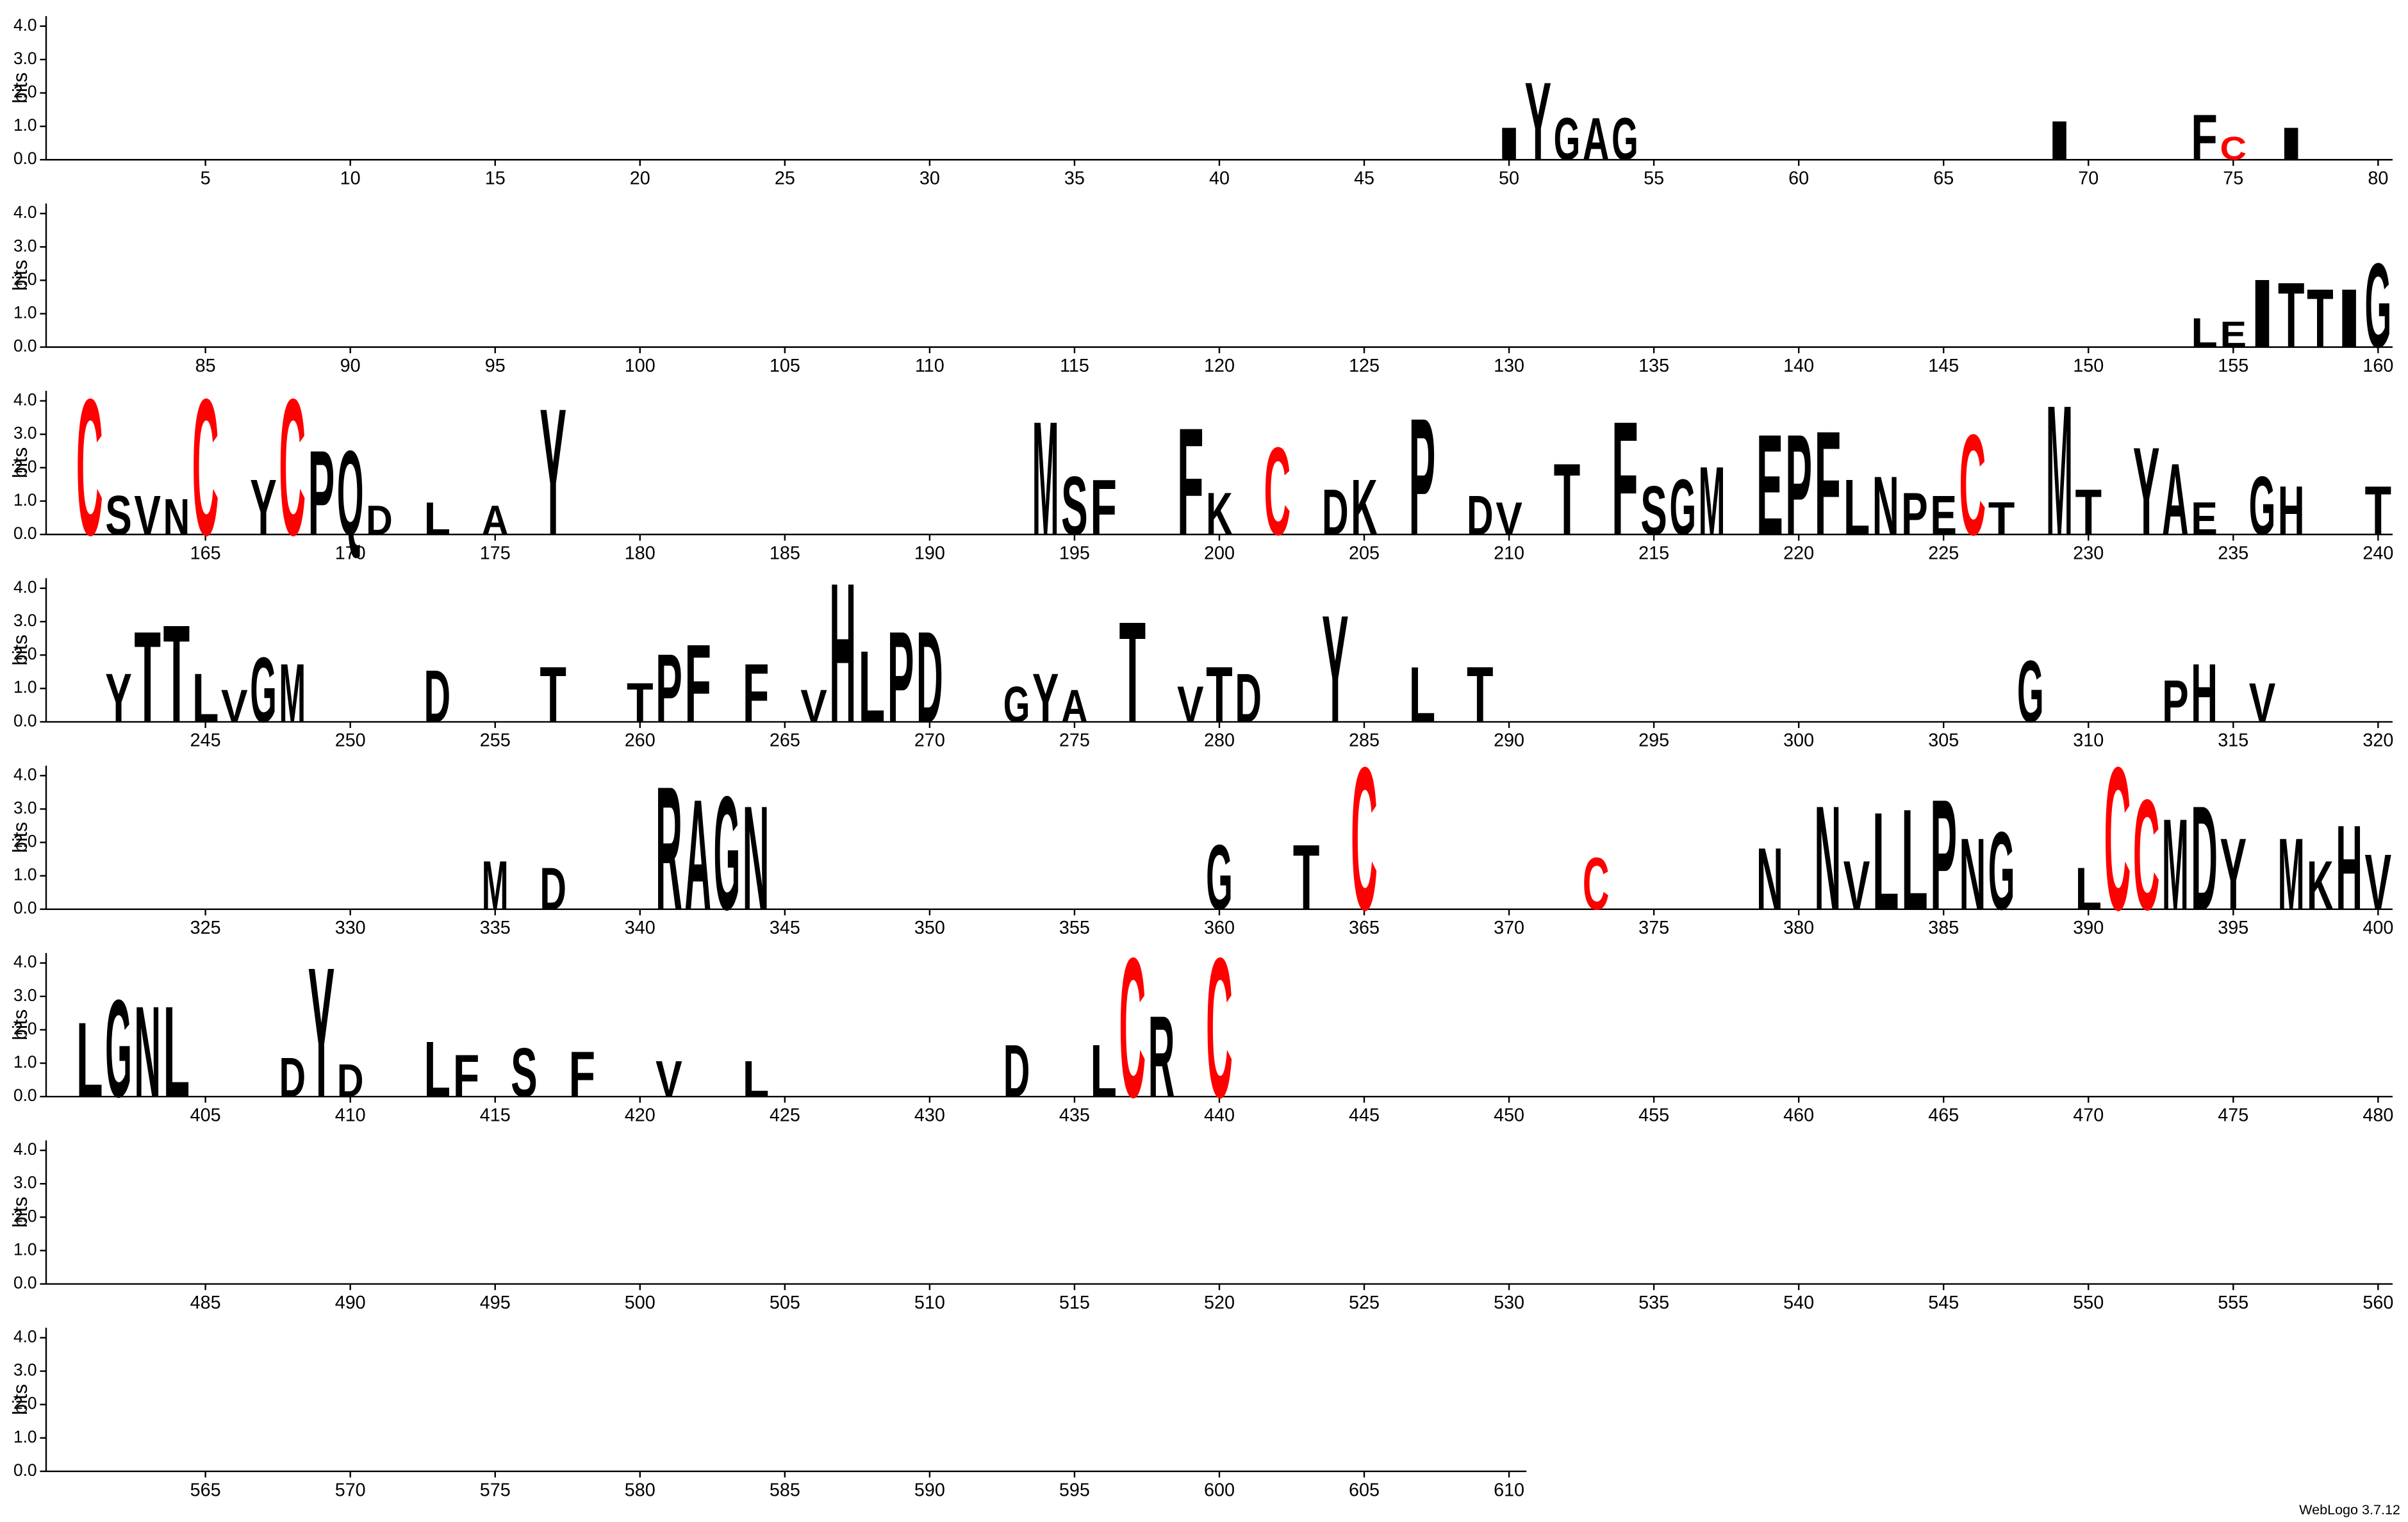  What do you see at coordinates (929, 741) in the screenshot?
I see `x-tick-label: 270` at bounding box center [929, 741].